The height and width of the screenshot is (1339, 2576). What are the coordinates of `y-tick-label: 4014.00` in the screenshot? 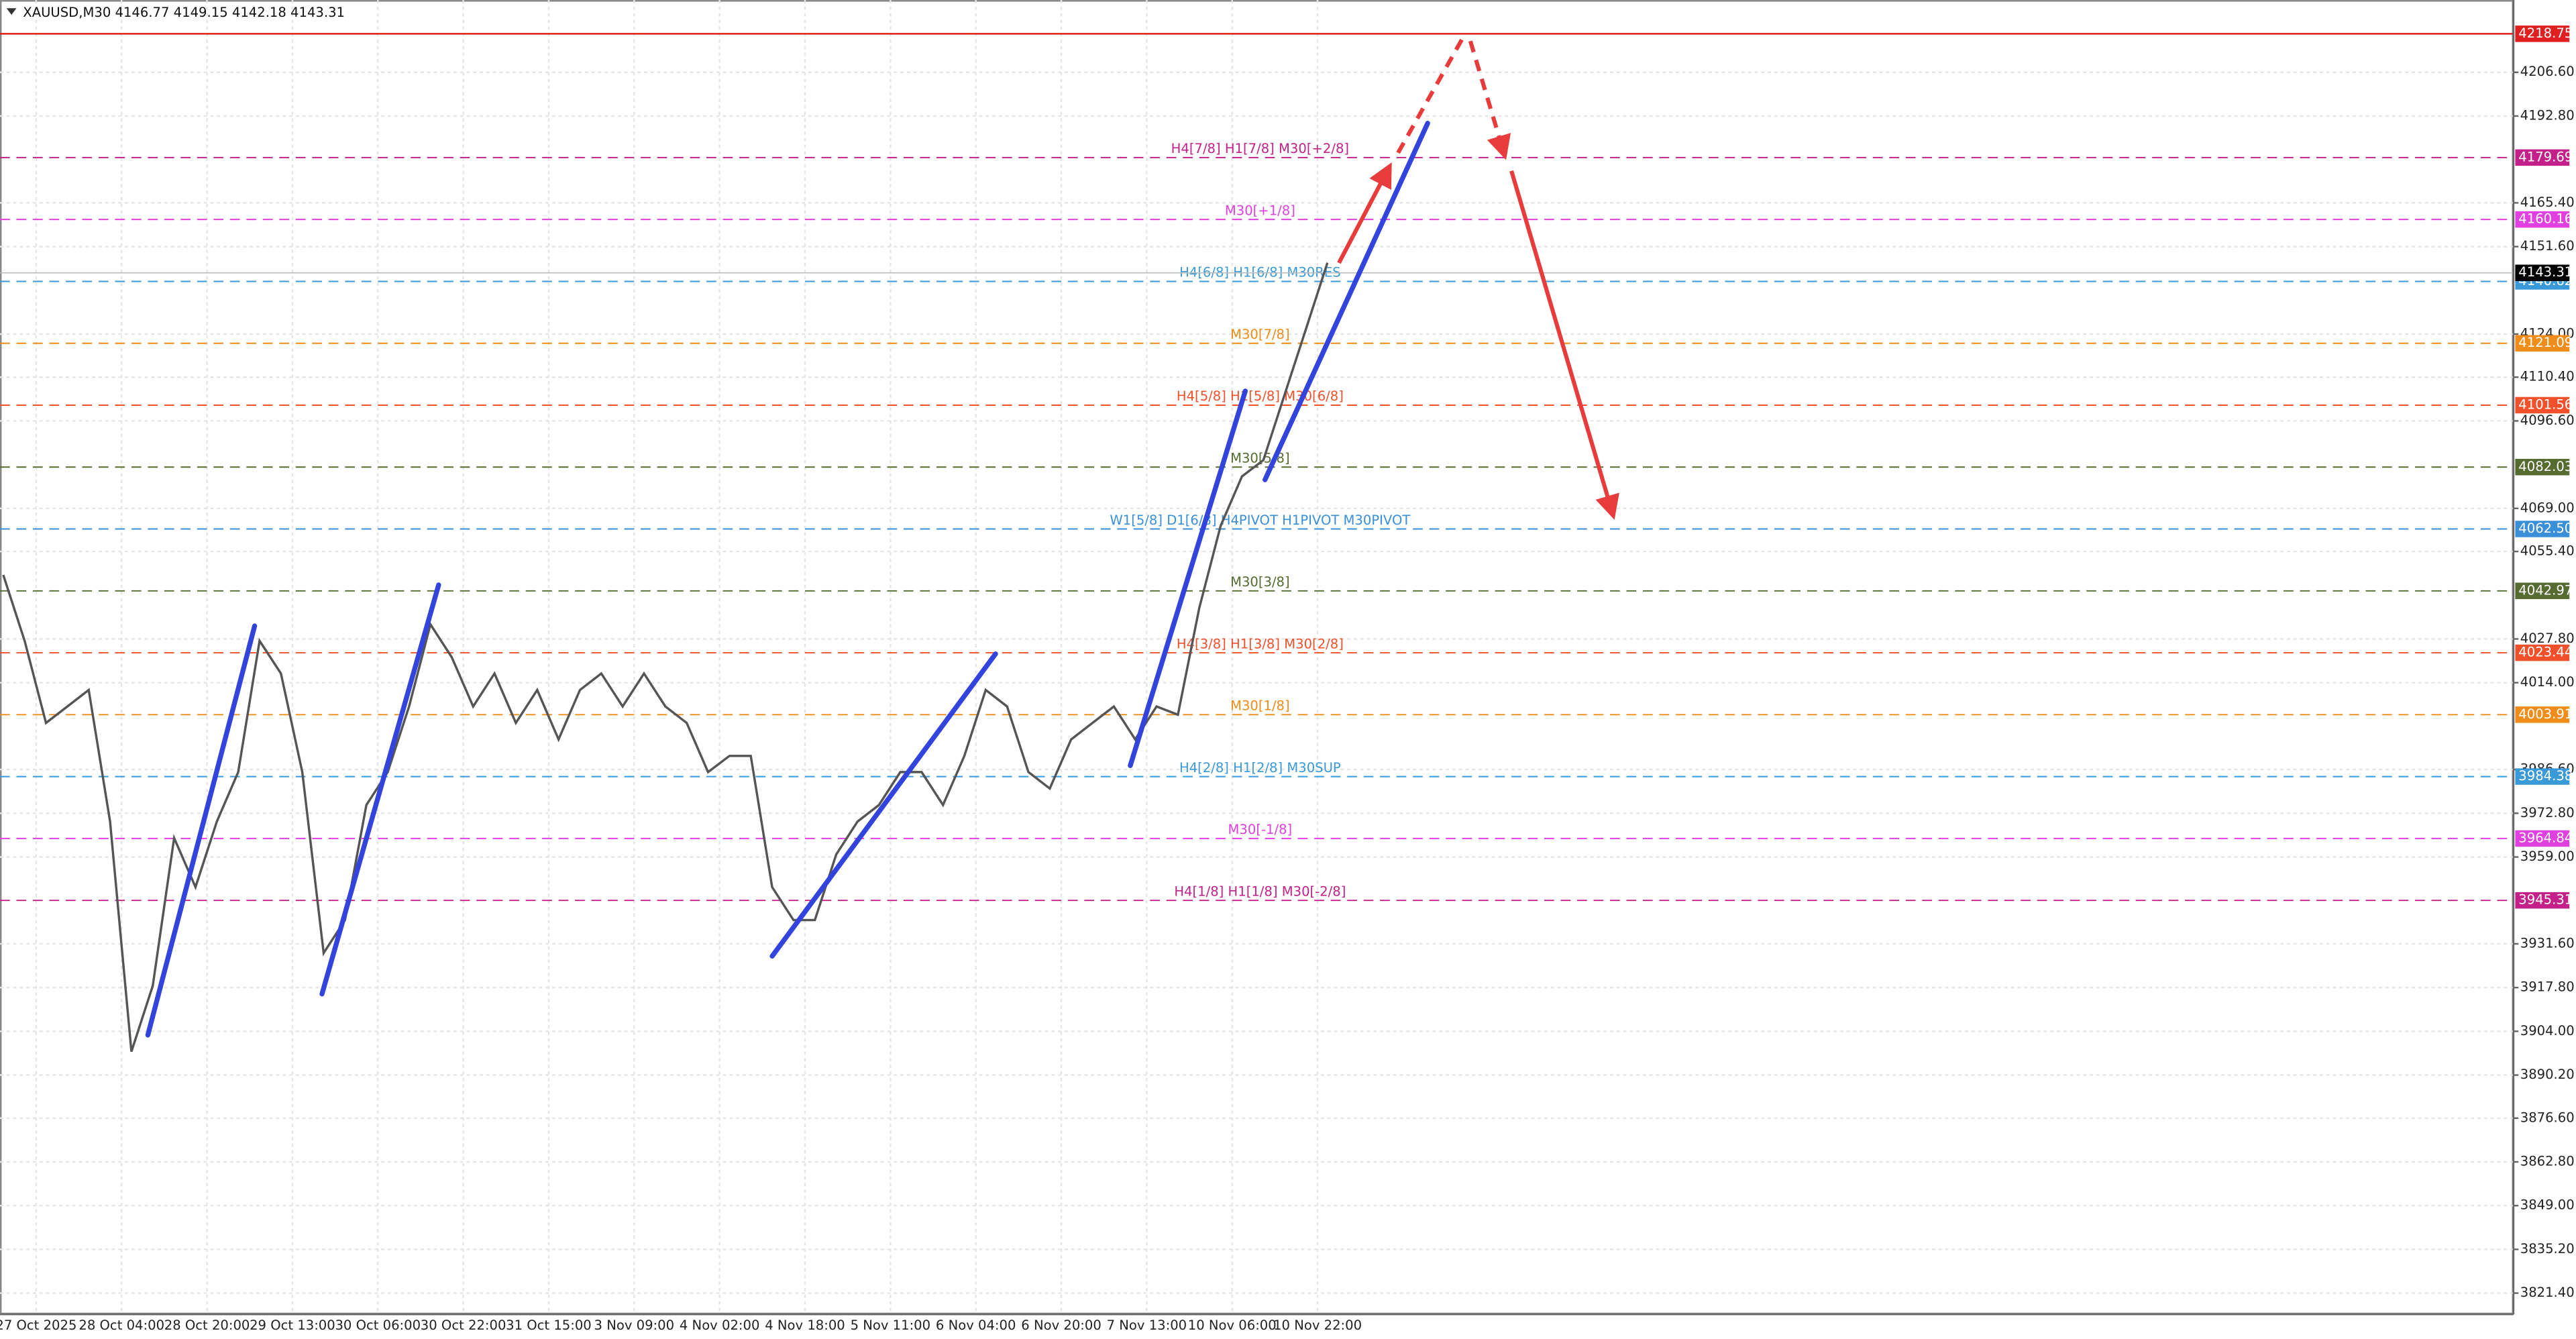 It's located at (2547, 682).